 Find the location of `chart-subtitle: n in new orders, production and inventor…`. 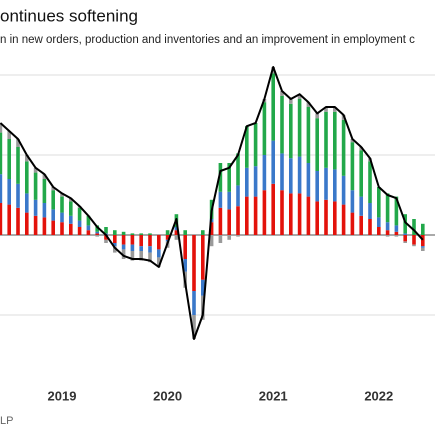

chart-subtitle: n in new orders, production and inventor… is located at coordinates (207, 40).